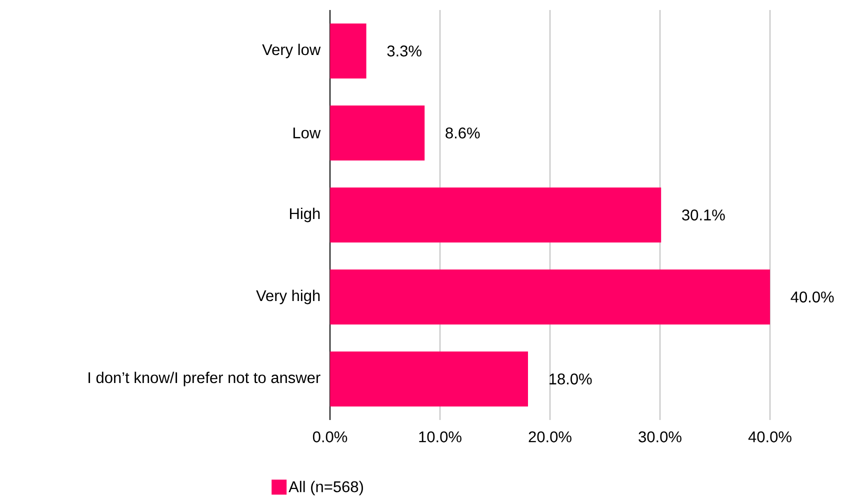  I want to click on y-tick-label: I don’t know/I prefer not to answer, so click(204, 379).